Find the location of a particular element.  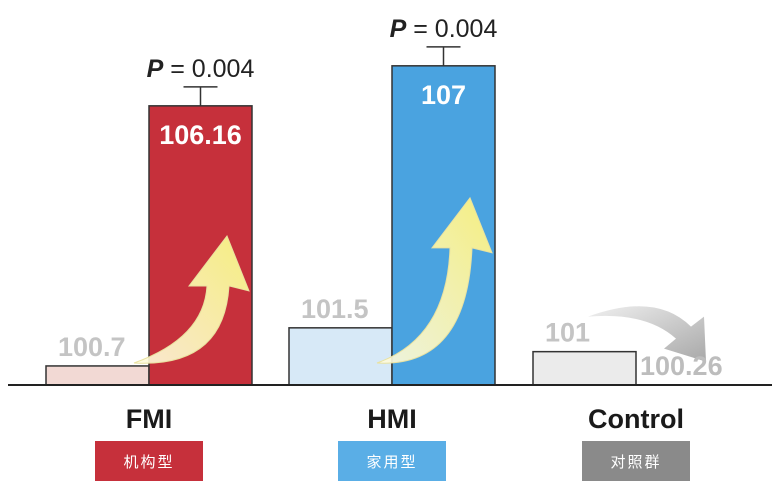

bar-before-control is located at coordinates (584, 368).